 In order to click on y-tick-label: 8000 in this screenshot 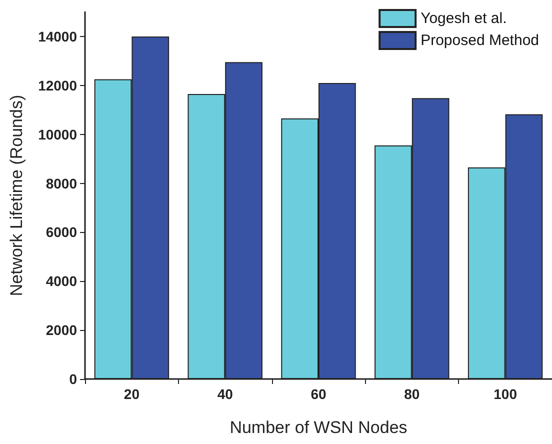, I will do `click(62, 183)`.